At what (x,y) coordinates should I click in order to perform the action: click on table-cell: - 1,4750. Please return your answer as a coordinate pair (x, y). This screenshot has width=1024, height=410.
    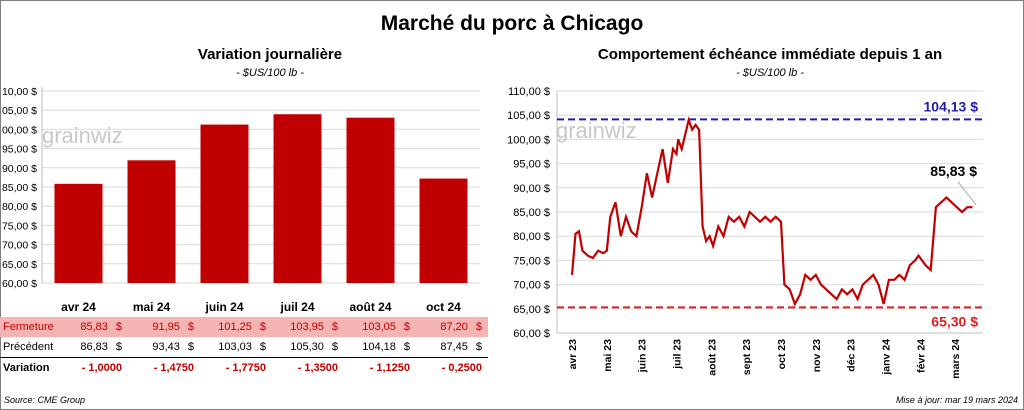
    Looking at the image, I should click on (164, 368).